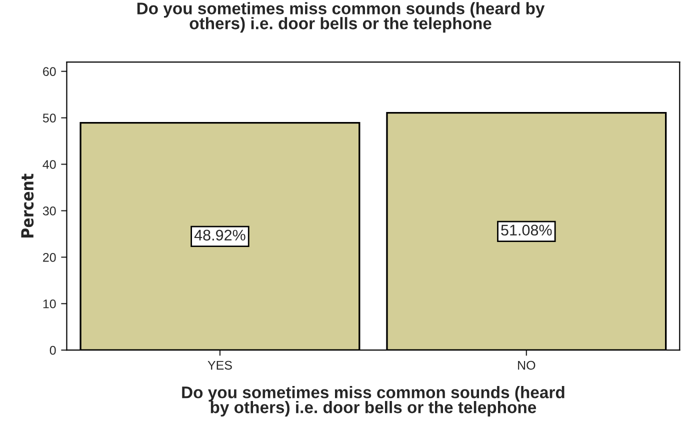 This screenshot has width=681, height=428. Describe the element at coordinates (49, 257) in the screenshot. I see `y-tick-label: 20` at that location.